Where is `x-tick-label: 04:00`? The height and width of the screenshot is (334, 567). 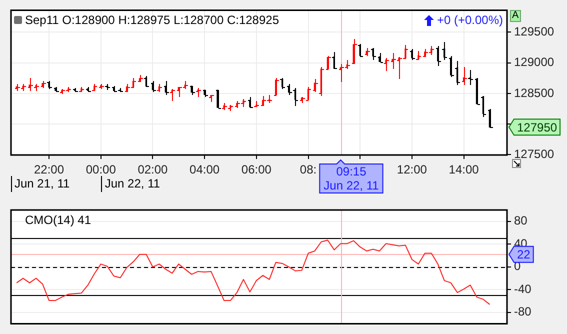 x-tick-label: 04:00 is located at coordinates (205, 169).